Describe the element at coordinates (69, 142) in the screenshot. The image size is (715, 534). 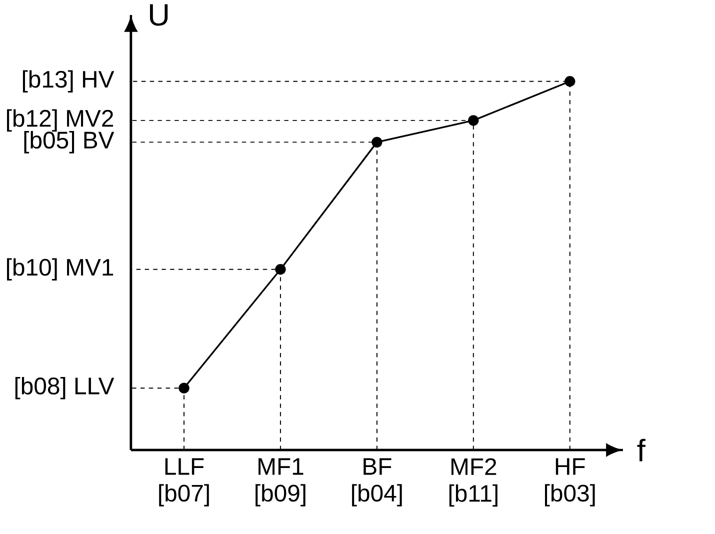
I see `text: [b05] BV` at that location.